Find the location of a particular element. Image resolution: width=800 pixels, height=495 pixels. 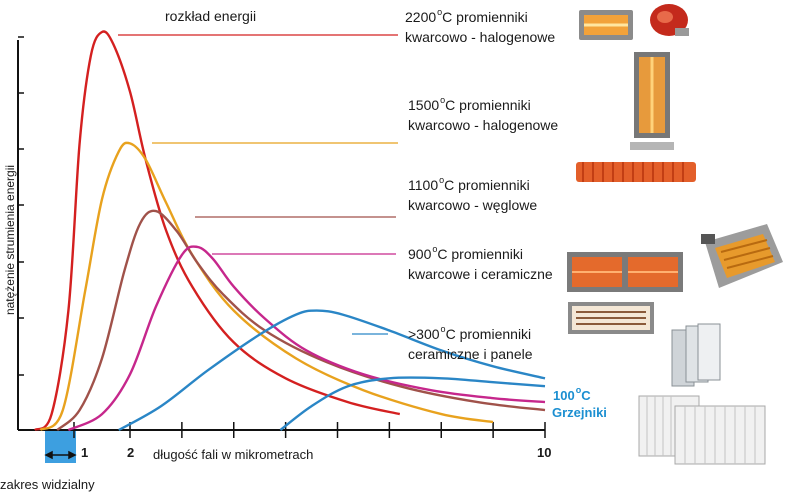

infrared-bulb-icon is located at coordinates (669, 20).